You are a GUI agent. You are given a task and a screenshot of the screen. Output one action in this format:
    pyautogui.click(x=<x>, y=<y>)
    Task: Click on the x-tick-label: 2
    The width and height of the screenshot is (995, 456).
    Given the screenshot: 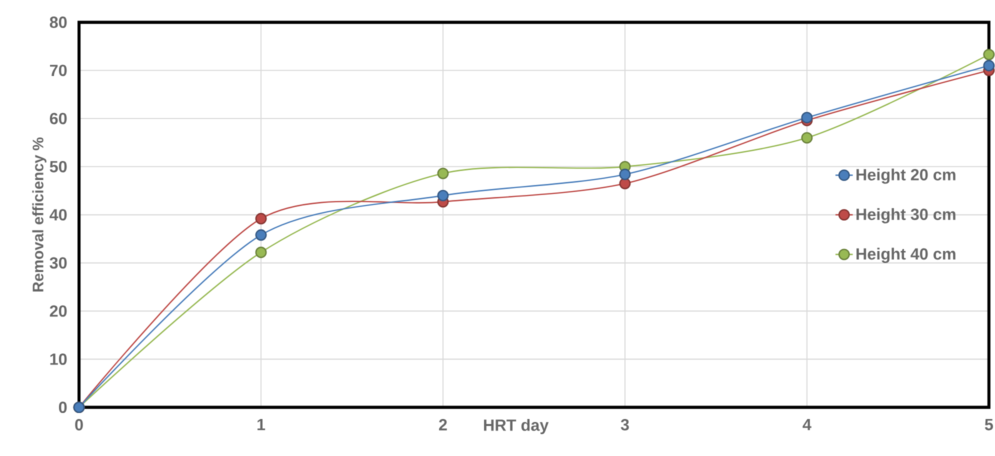 What is the action you would take?
    pyautogui.click(x=443, y=424)
    